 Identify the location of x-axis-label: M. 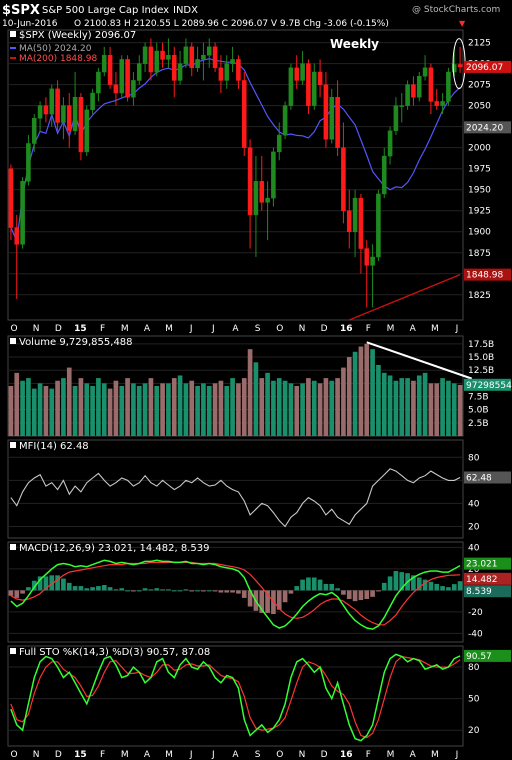
(435, 329).